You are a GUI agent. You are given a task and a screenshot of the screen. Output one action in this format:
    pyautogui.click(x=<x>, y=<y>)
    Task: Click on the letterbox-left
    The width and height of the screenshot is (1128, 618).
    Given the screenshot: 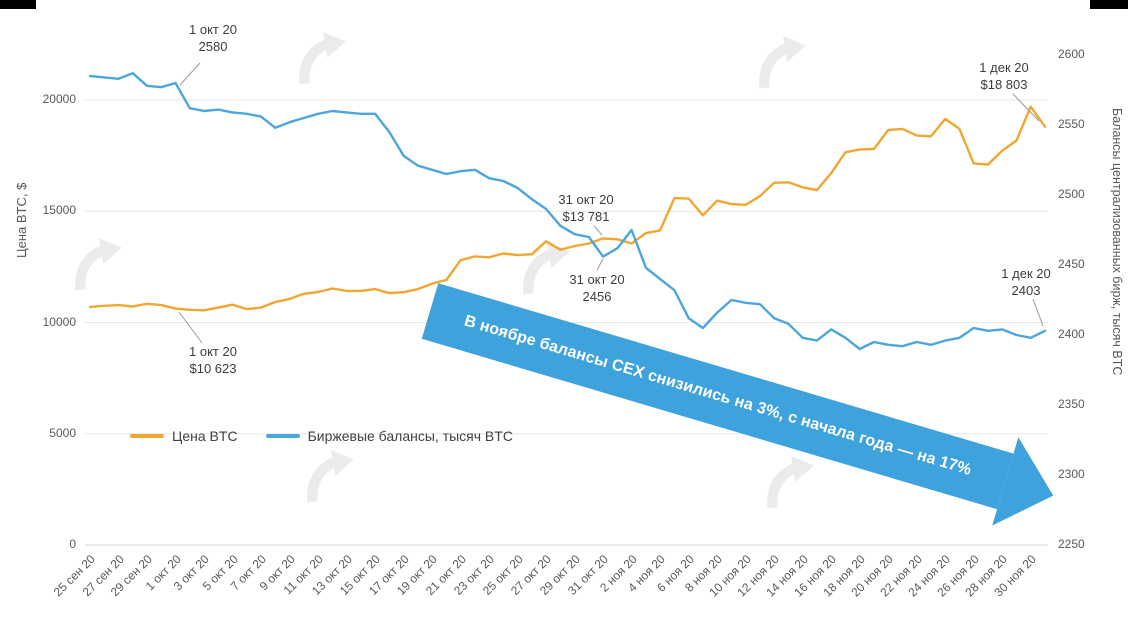 What is the action you would take?
    pyautogui.click(x=18, y=4)
    